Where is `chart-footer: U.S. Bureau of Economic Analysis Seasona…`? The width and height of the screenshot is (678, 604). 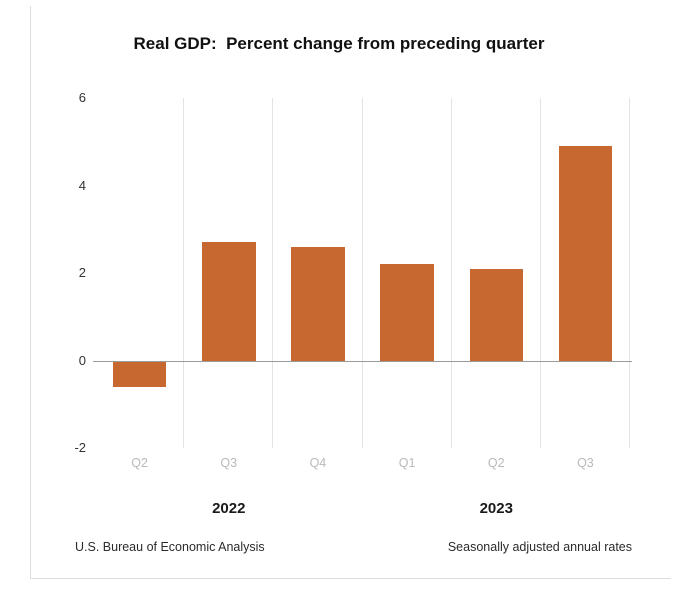
chart-footer: U.S. Bureau of Economic Analysis Seasona… is located at coordinates (353, 547).